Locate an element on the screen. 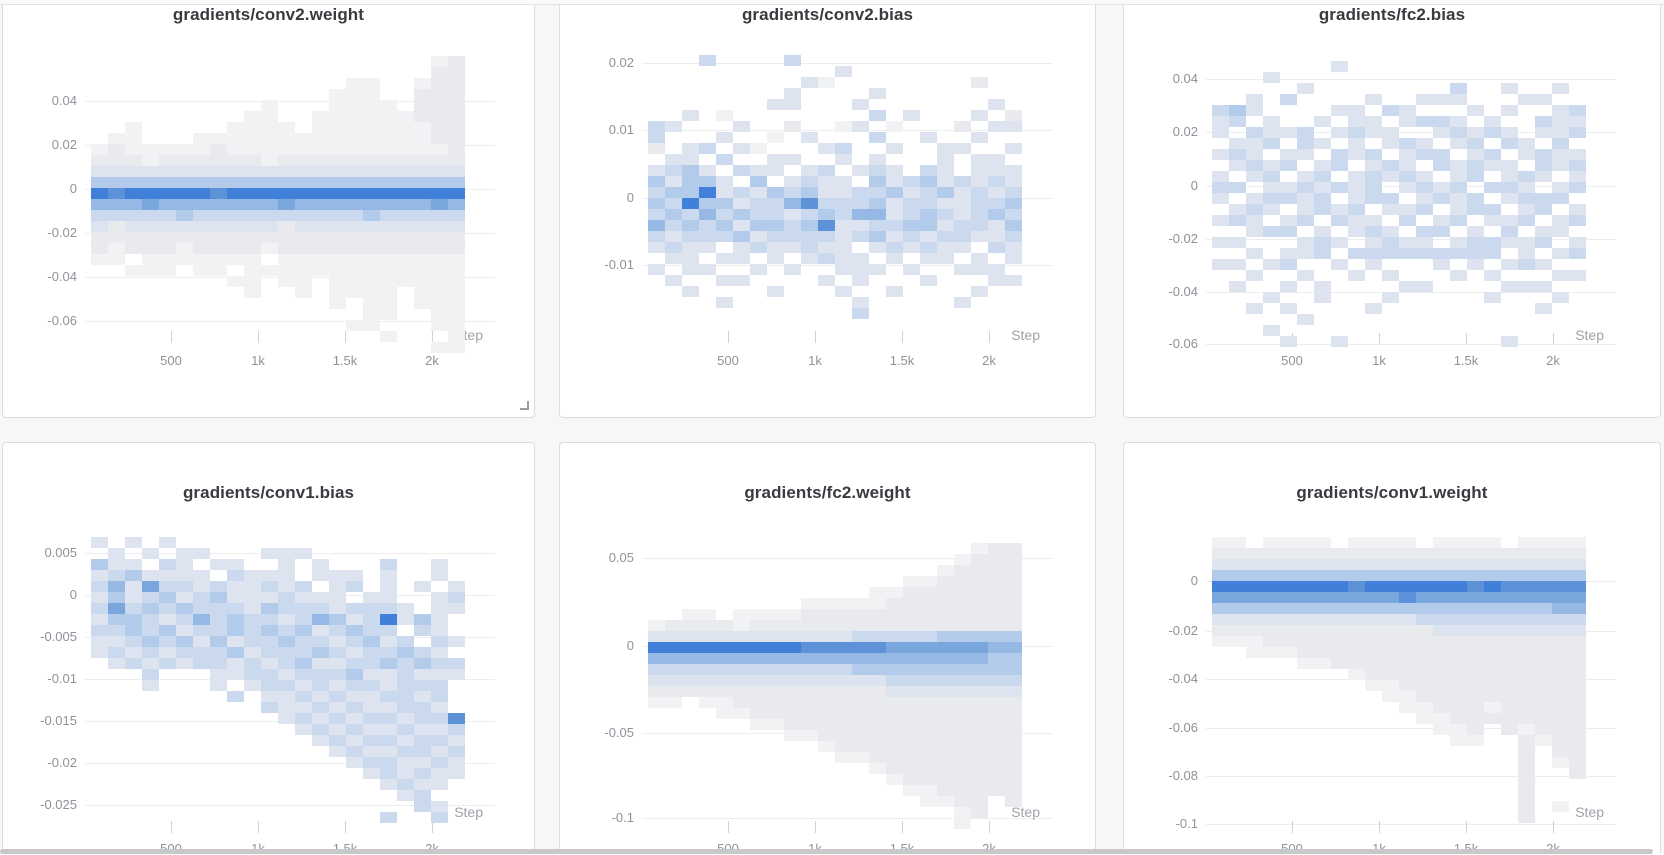 This screenshot has width=1664, height=855. y-tick-label: 0 is located at coordinates (1194, 580).